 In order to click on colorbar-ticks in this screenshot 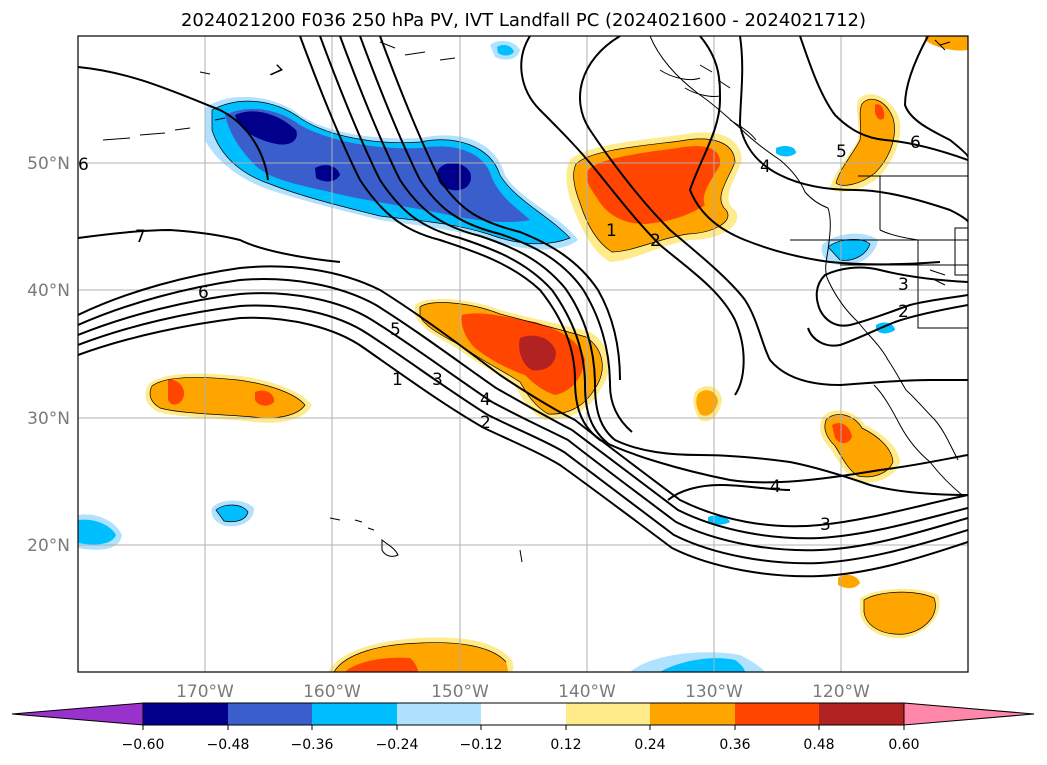, I will do `click(523, 727)`.